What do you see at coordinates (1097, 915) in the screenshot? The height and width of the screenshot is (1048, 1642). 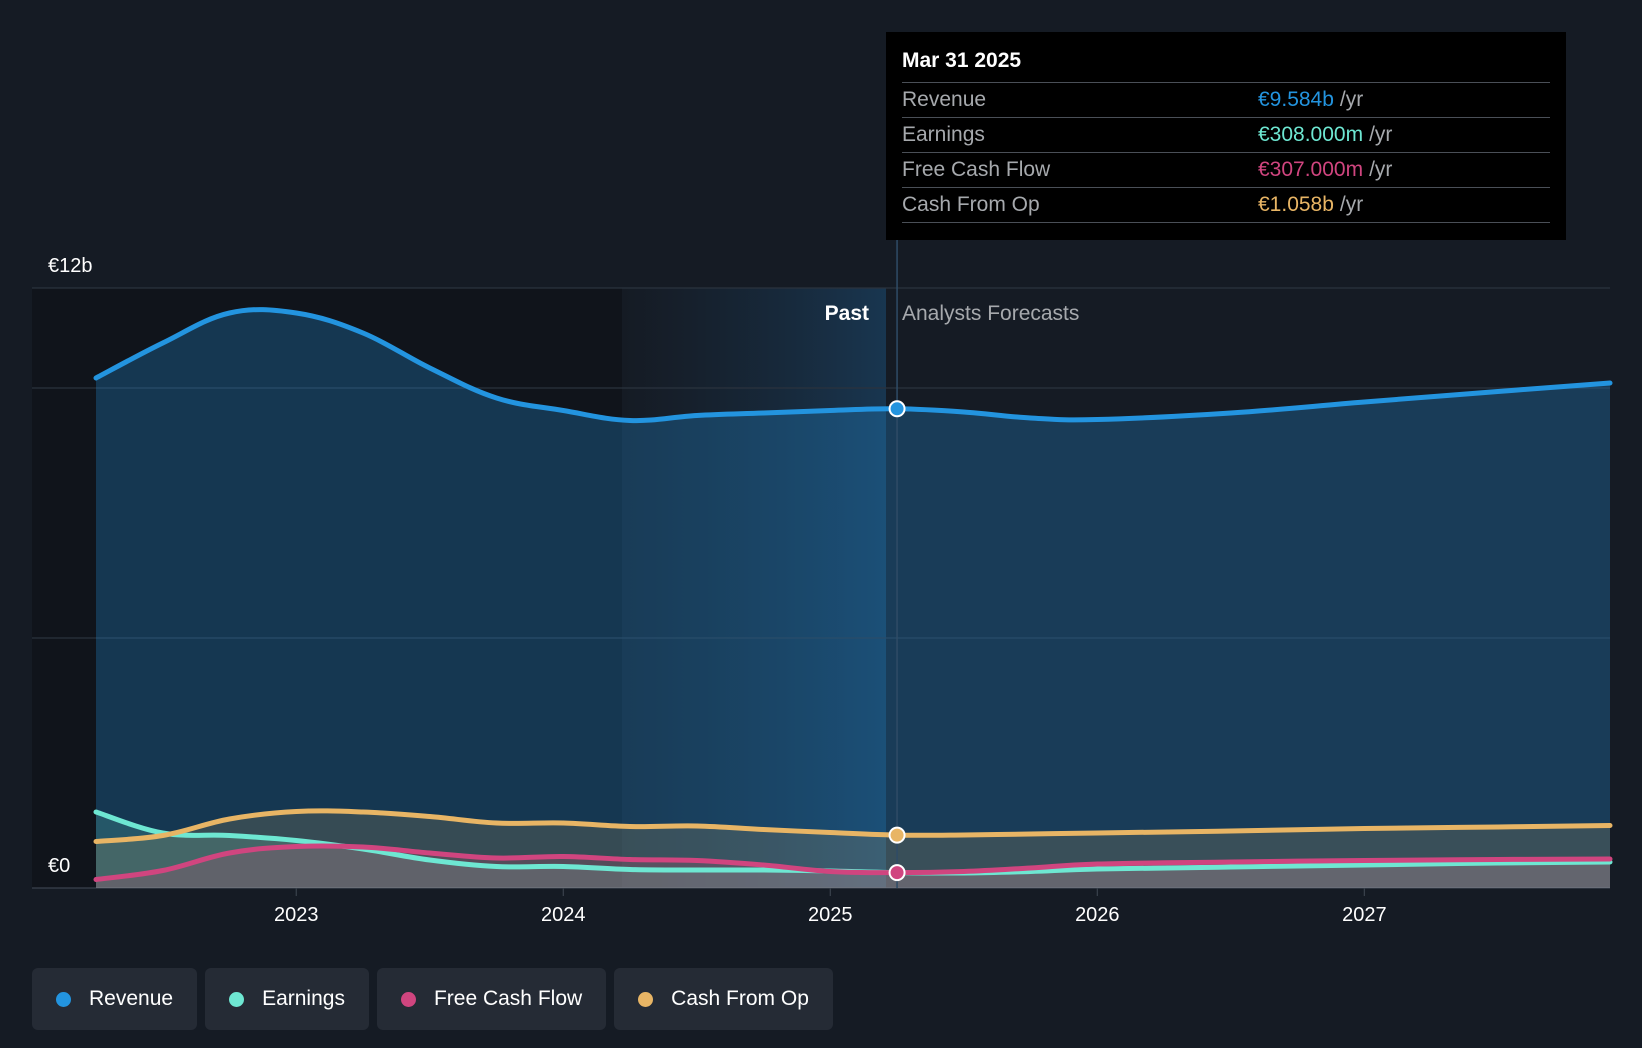 I see `x-tick-label: 2026` at bounding box center [1097, 915].